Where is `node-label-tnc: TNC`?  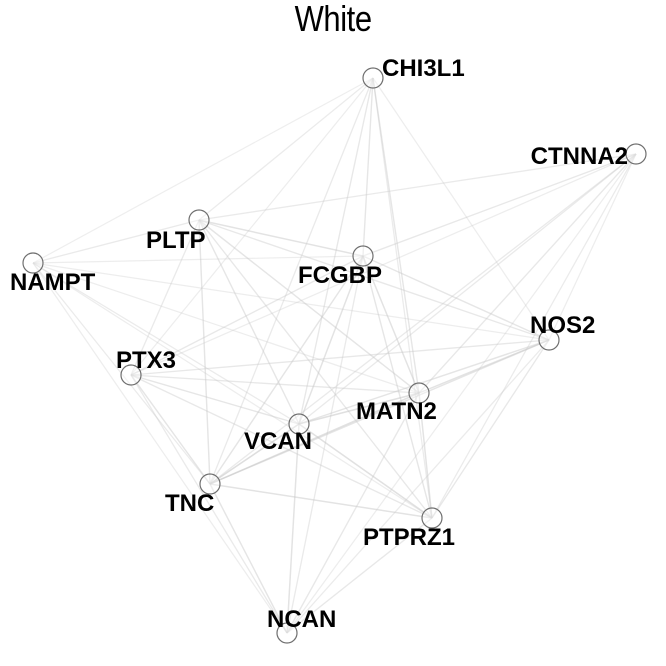 node-label-tnc: TNC is located at coordinates (189, 503).